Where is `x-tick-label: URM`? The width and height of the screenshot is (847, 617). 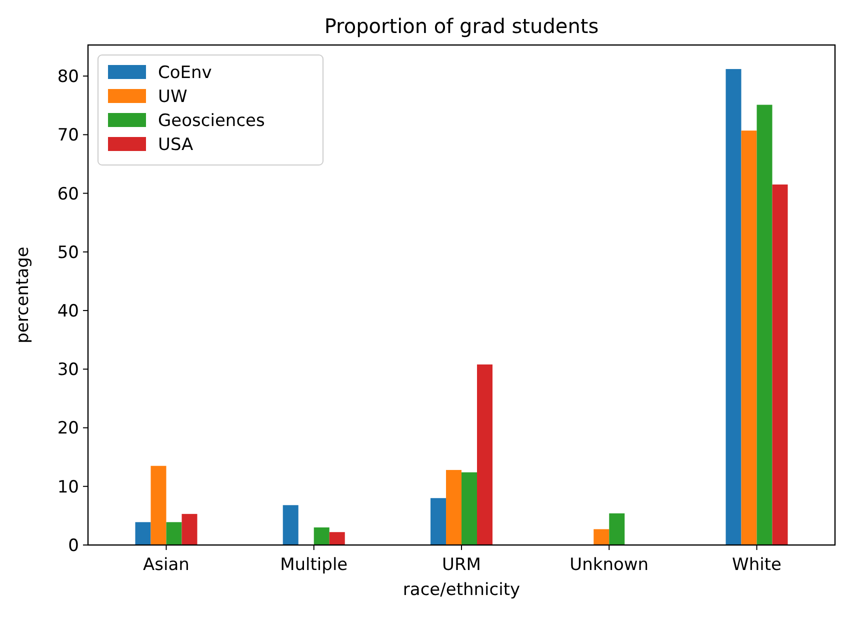
x-tick-label: URM is located at coordinates (461, 565).